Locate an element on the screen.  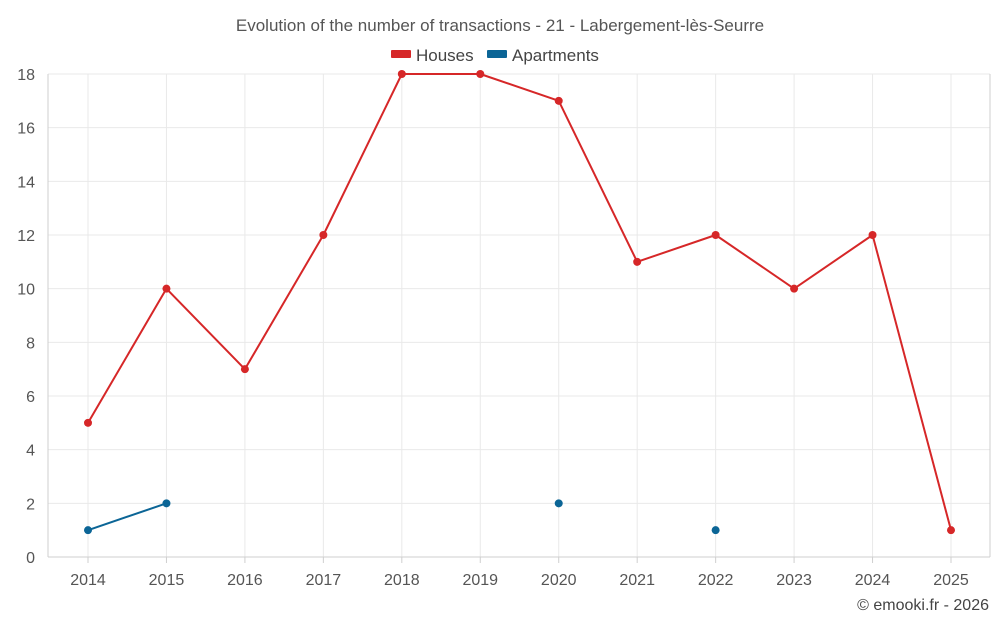
data-point-apartments-2014 is located at coordinates (88, 530).